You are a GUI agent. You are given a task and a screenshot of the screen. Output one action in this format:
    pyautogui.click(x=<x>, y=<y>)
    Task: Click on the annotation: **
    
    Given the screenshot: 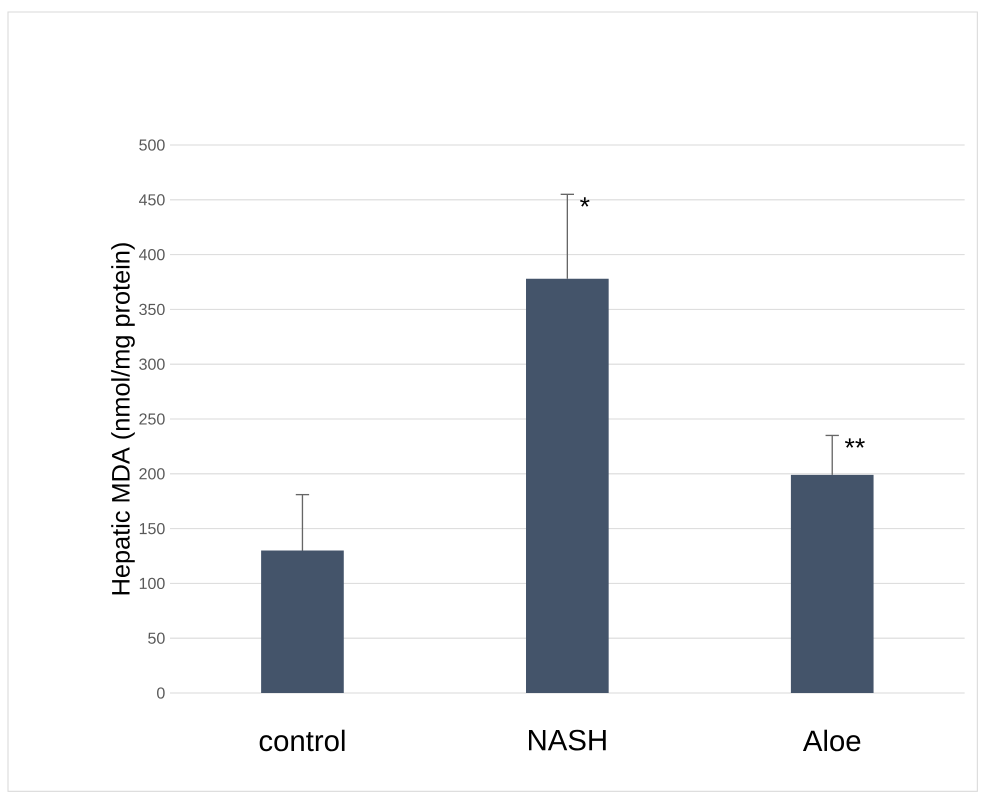 What is the action you would take?
    pyautogui.click(x=854, y=443)
    